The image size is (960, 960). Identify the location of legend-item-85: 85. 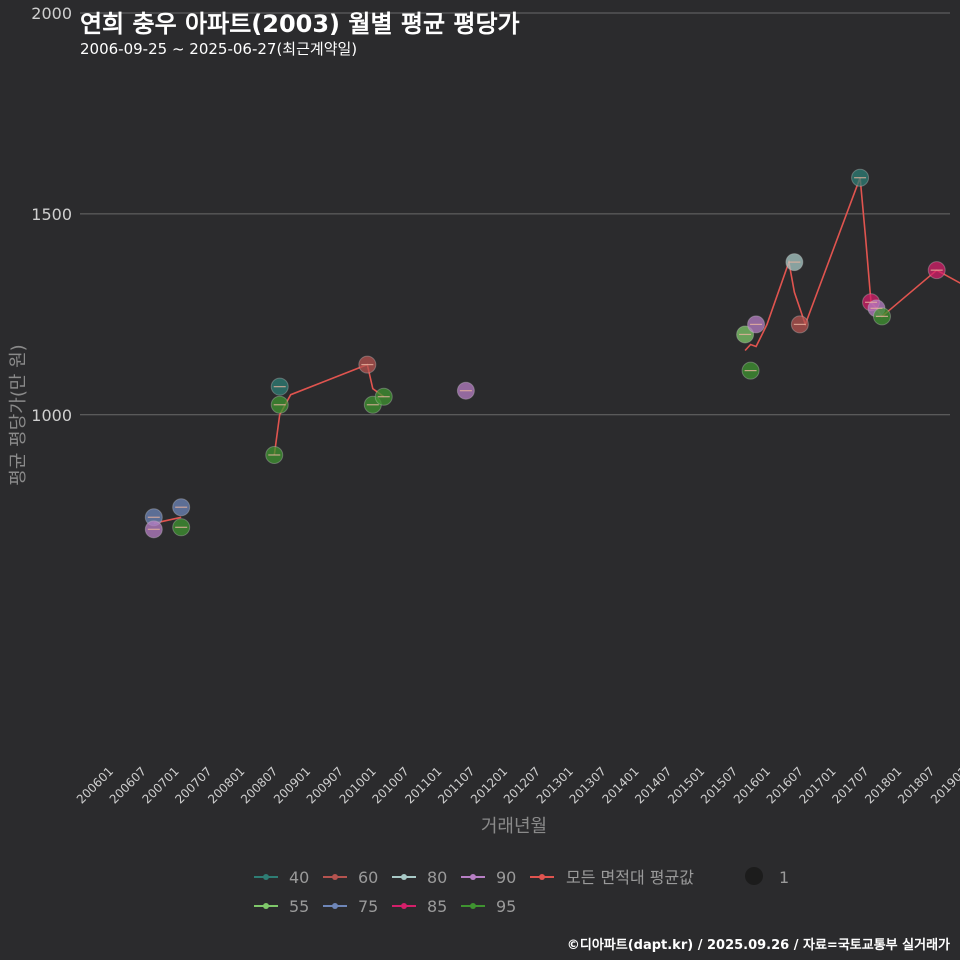
(419, 906).